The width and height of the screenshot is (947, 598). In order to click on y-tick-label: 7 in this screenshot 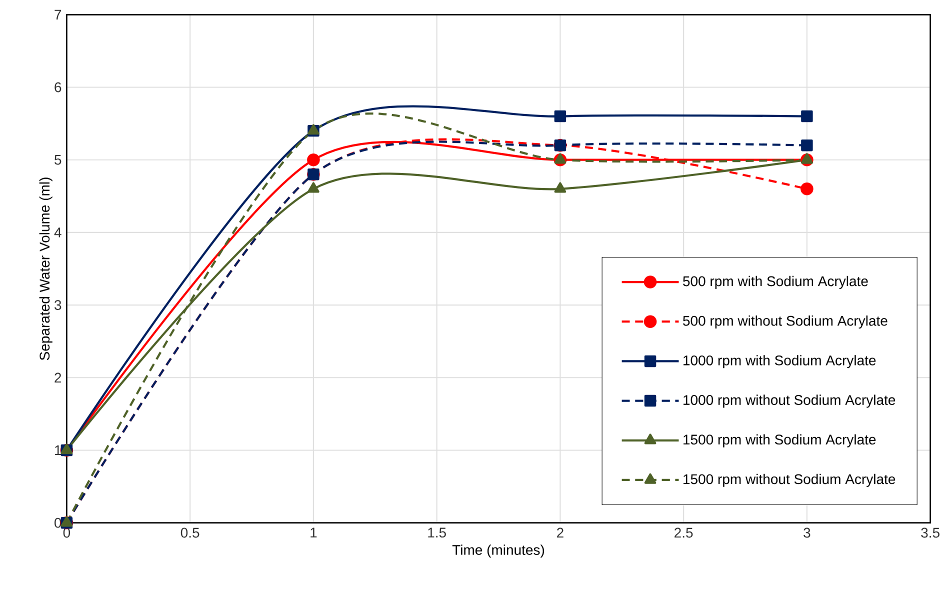, I will do `click(58, 15)`.